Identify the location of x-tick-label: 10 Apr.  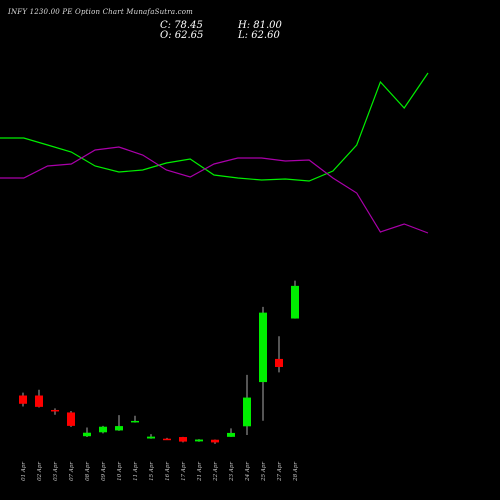
(120, 471).